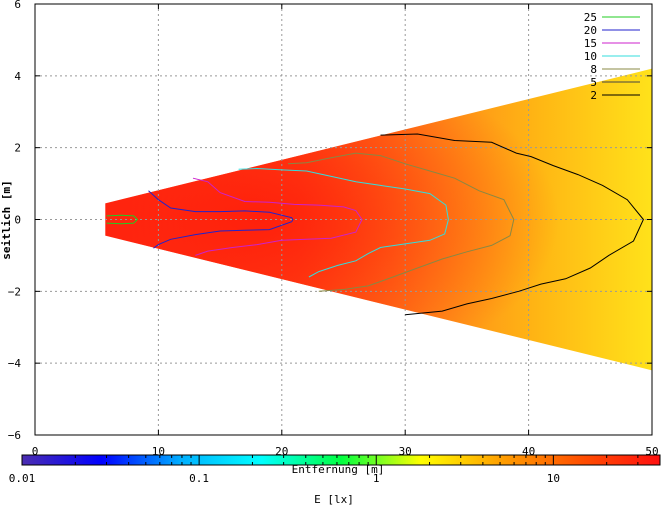 This screenshot has width=662, height=509. What do you see at coordinates (593, 95) in the screenshot?
I see `legend-label-2: 2` at bounding box center [593, 95].